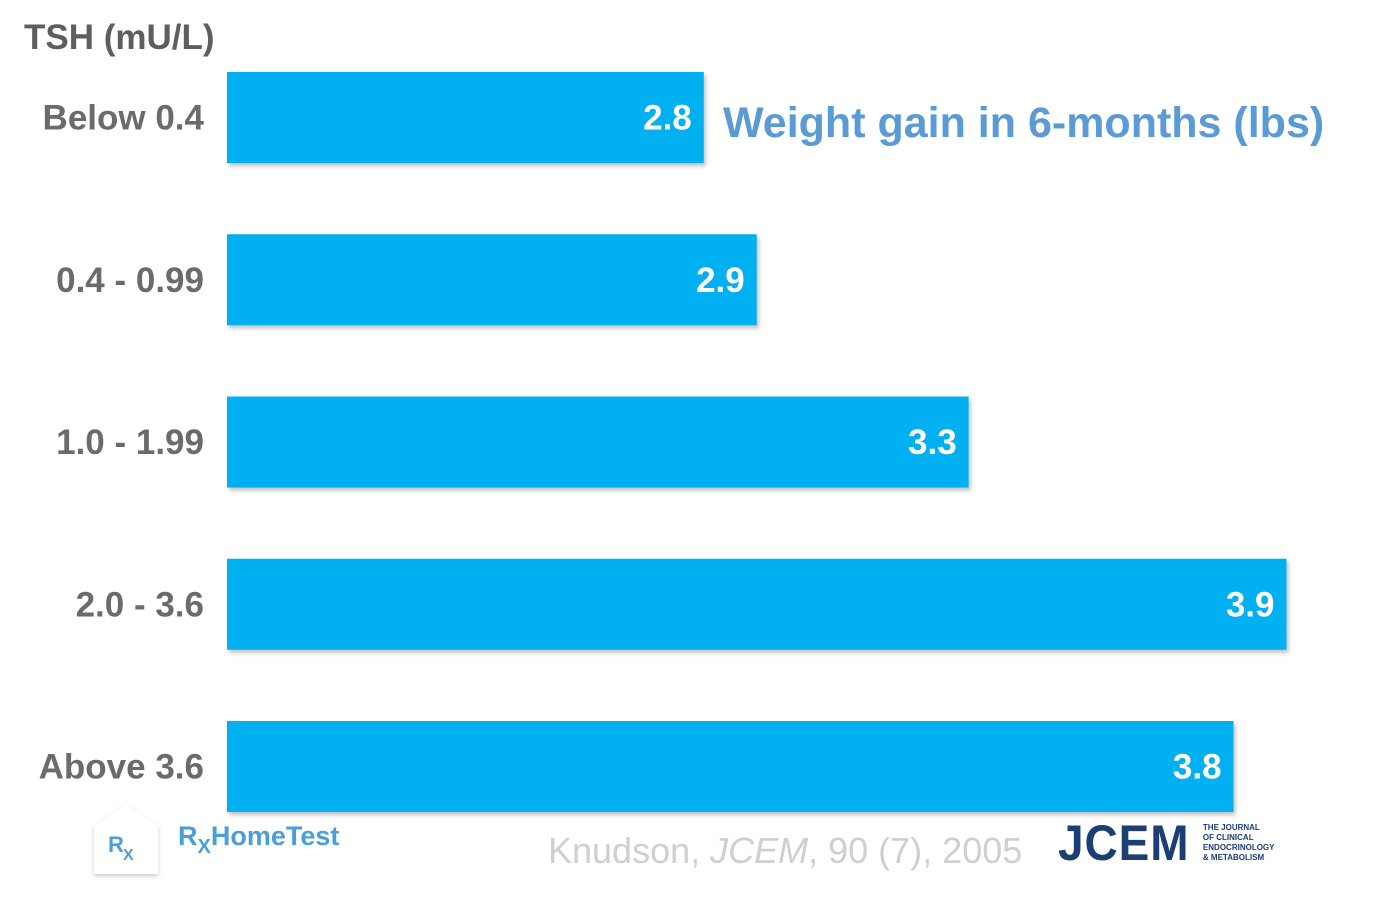 This screenshot has height=907, width=1398. What do you see at coordinates (915, 850) in the screenshot?
I see `citation-rest: , 90 (7), 2005` at bounding box center [915, 850].